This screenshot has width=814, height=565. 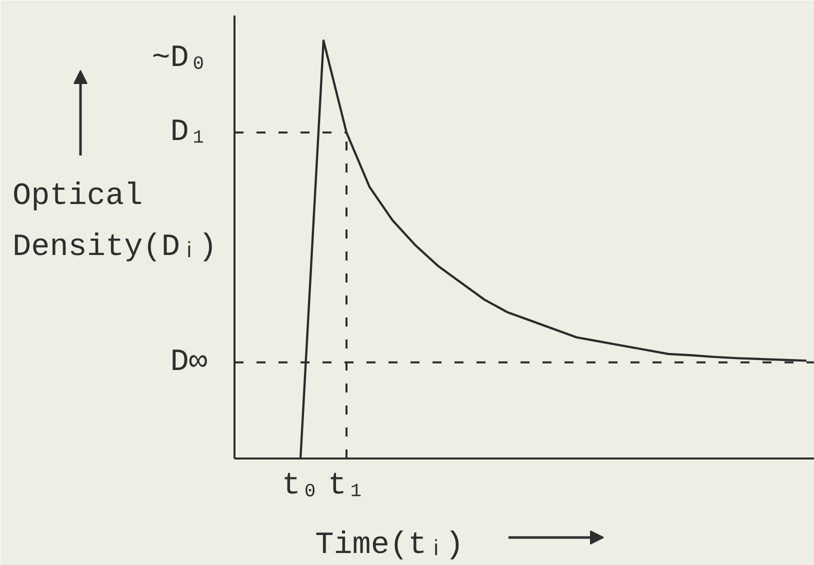 I want to click on x-tick-label: t₁, so click(x=347, y=486).